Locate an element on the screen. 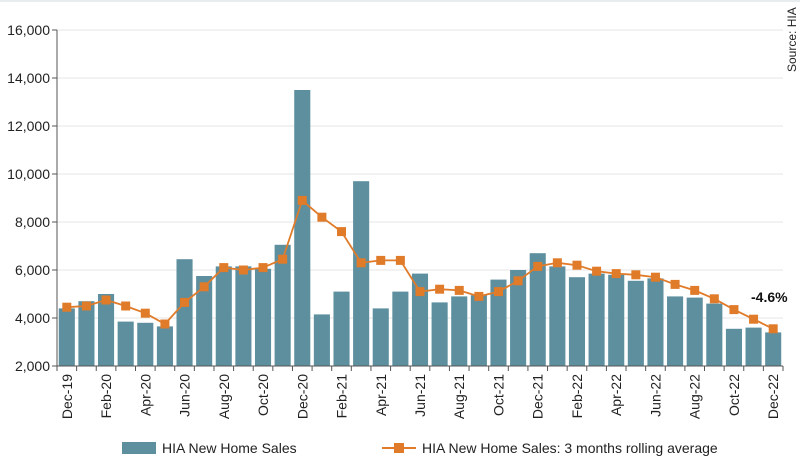 This screenshot has width=800, height=460. x-tick-label: Jun-21 is located at coordinates (420, 395).